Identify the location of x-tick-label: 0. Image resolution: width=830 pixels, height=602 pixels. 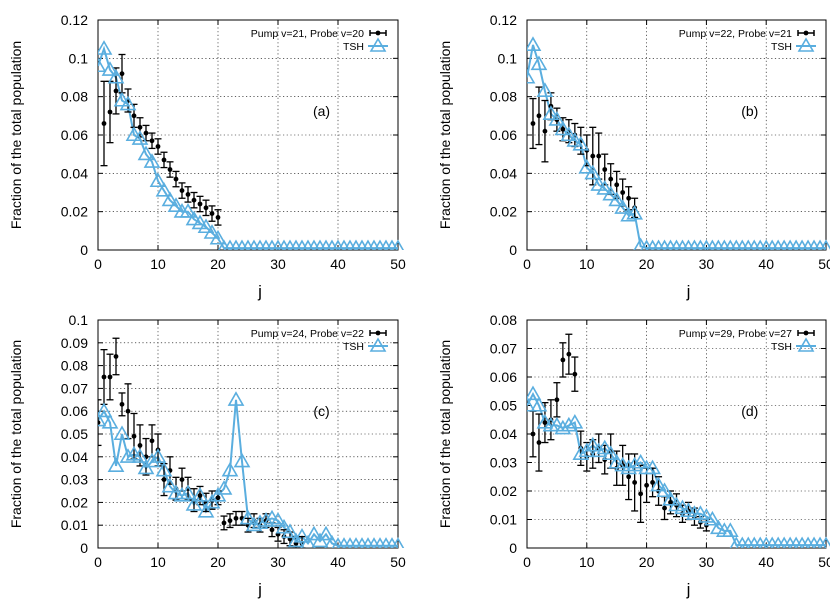
(98, 562).